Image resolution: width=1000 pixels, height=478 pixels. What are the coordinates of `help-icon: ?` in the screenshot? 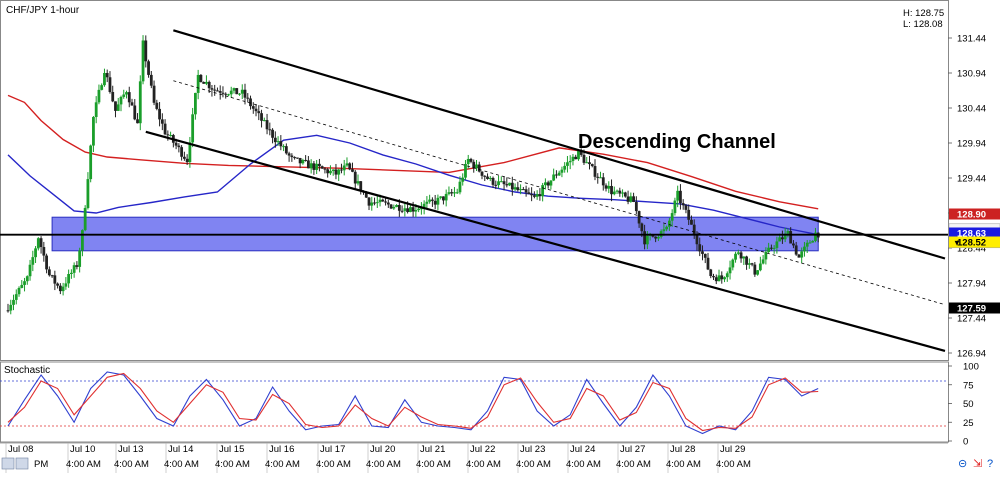 It's located at (990, 464).